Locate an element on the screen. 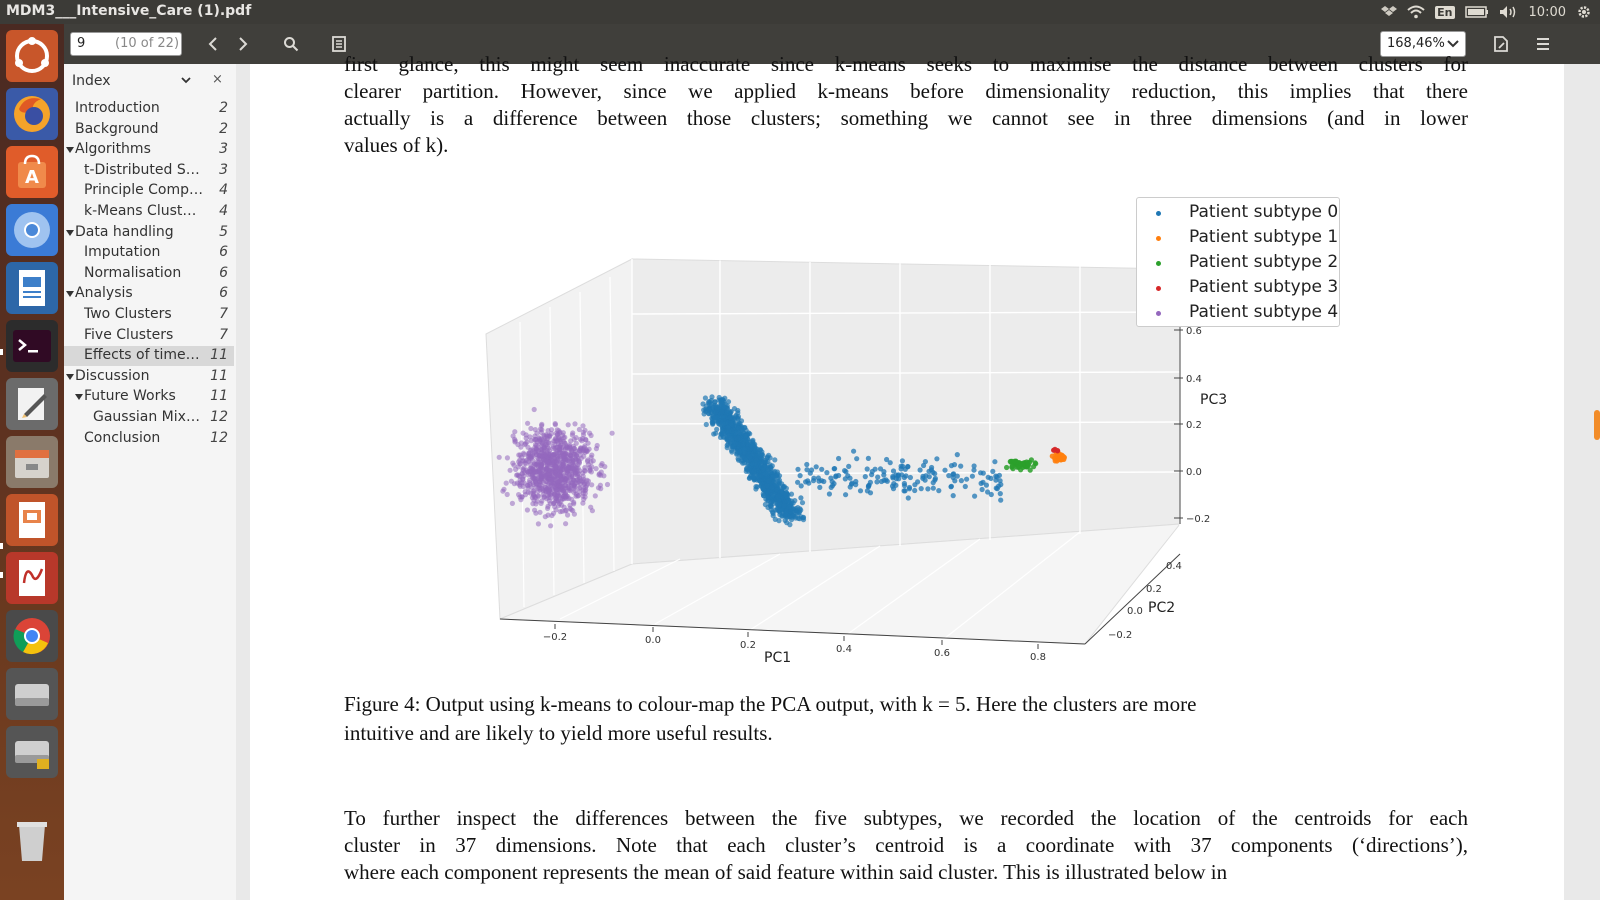 The image size is (1600, 900). previous-page-button is located at coordinates (213, 44).